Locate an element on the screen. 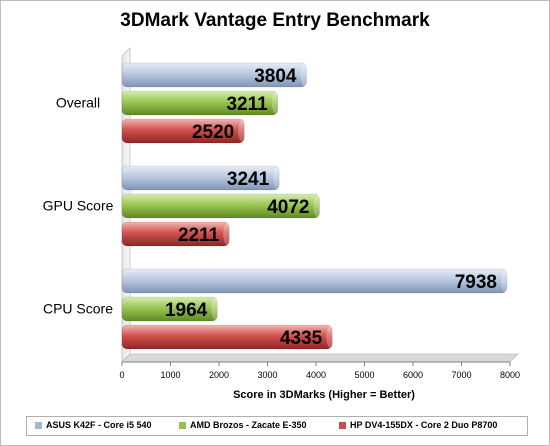 The height and width of the screenshot is (446, 550). legend-item-2: HP DV4-155DX - Core 2 Duo P8700 is located at coordinates (418, 425).